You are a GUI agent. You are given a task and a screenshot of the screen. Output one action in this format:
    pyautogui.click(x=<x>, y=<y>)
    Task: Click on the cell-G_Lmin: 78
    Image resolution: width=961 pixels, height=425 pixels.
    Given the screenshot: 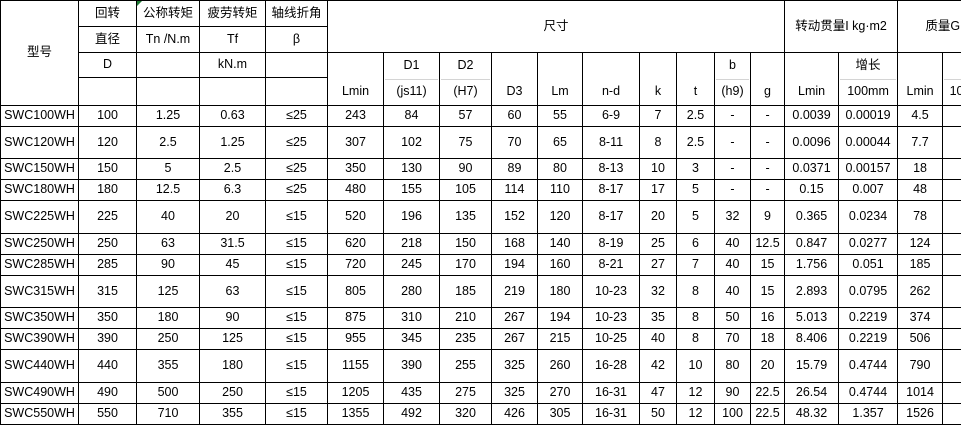 What is the action you would take?
    pyautogui.click(x=920, y=217)
    